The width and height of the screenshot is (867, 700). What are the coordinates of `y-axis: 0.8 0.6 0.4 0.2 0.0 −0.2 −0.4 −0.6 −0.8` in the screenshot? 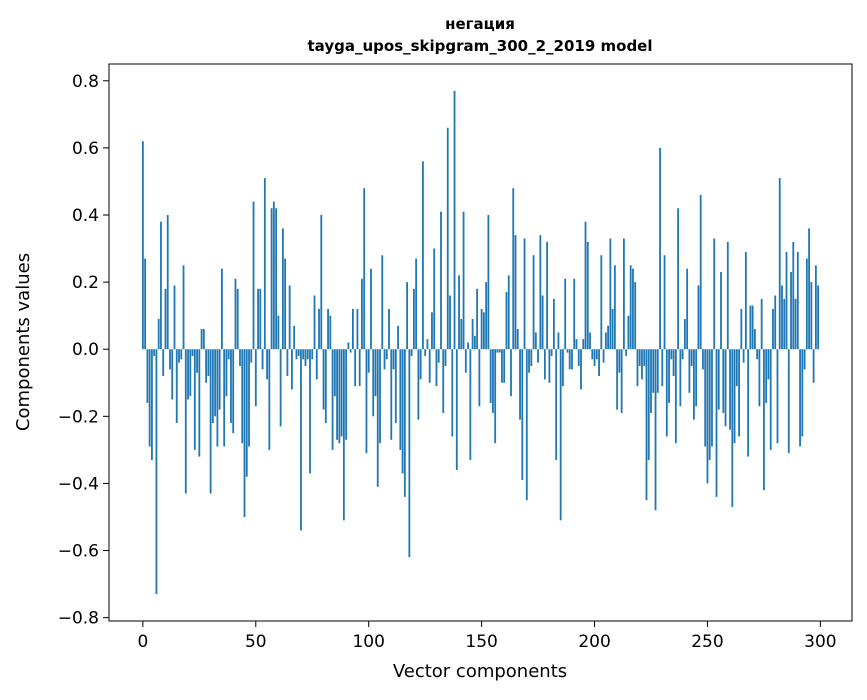 It's located at (83, 350).